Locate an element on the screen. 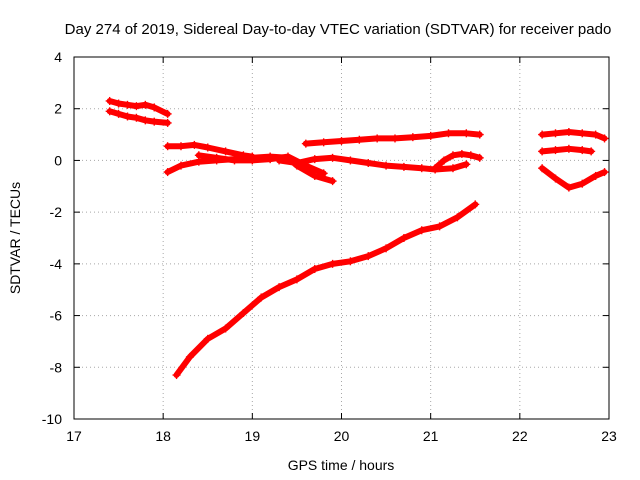 The height and width of the screenshot is (480, 640). x-tick-label: 21 is located at coordinates (431, 436).